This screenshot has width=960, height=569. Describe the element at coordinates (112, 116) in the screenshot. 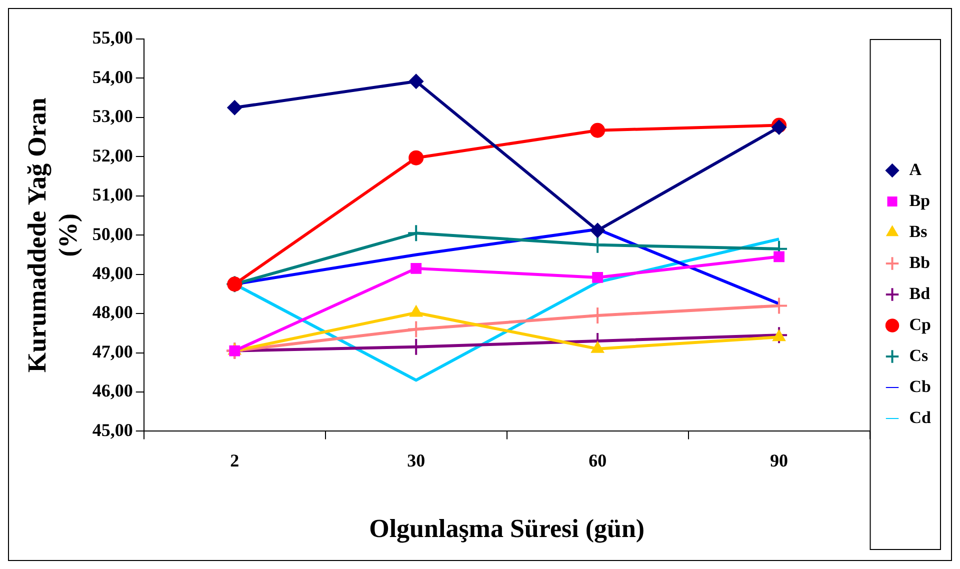

I see `y-tick-label: 53,00` at that location.